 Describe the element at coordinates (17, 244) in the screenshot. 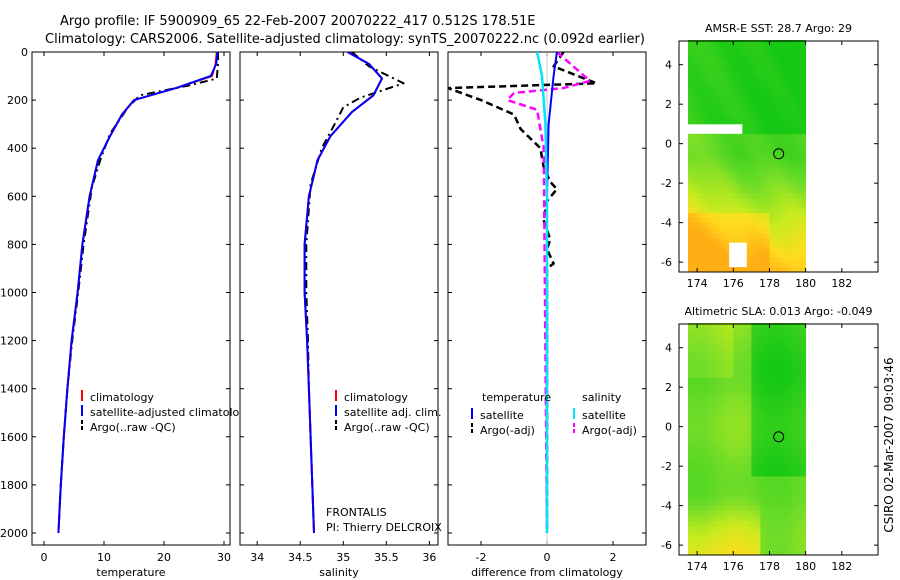

I see `y-tick-label: 800` at that location.